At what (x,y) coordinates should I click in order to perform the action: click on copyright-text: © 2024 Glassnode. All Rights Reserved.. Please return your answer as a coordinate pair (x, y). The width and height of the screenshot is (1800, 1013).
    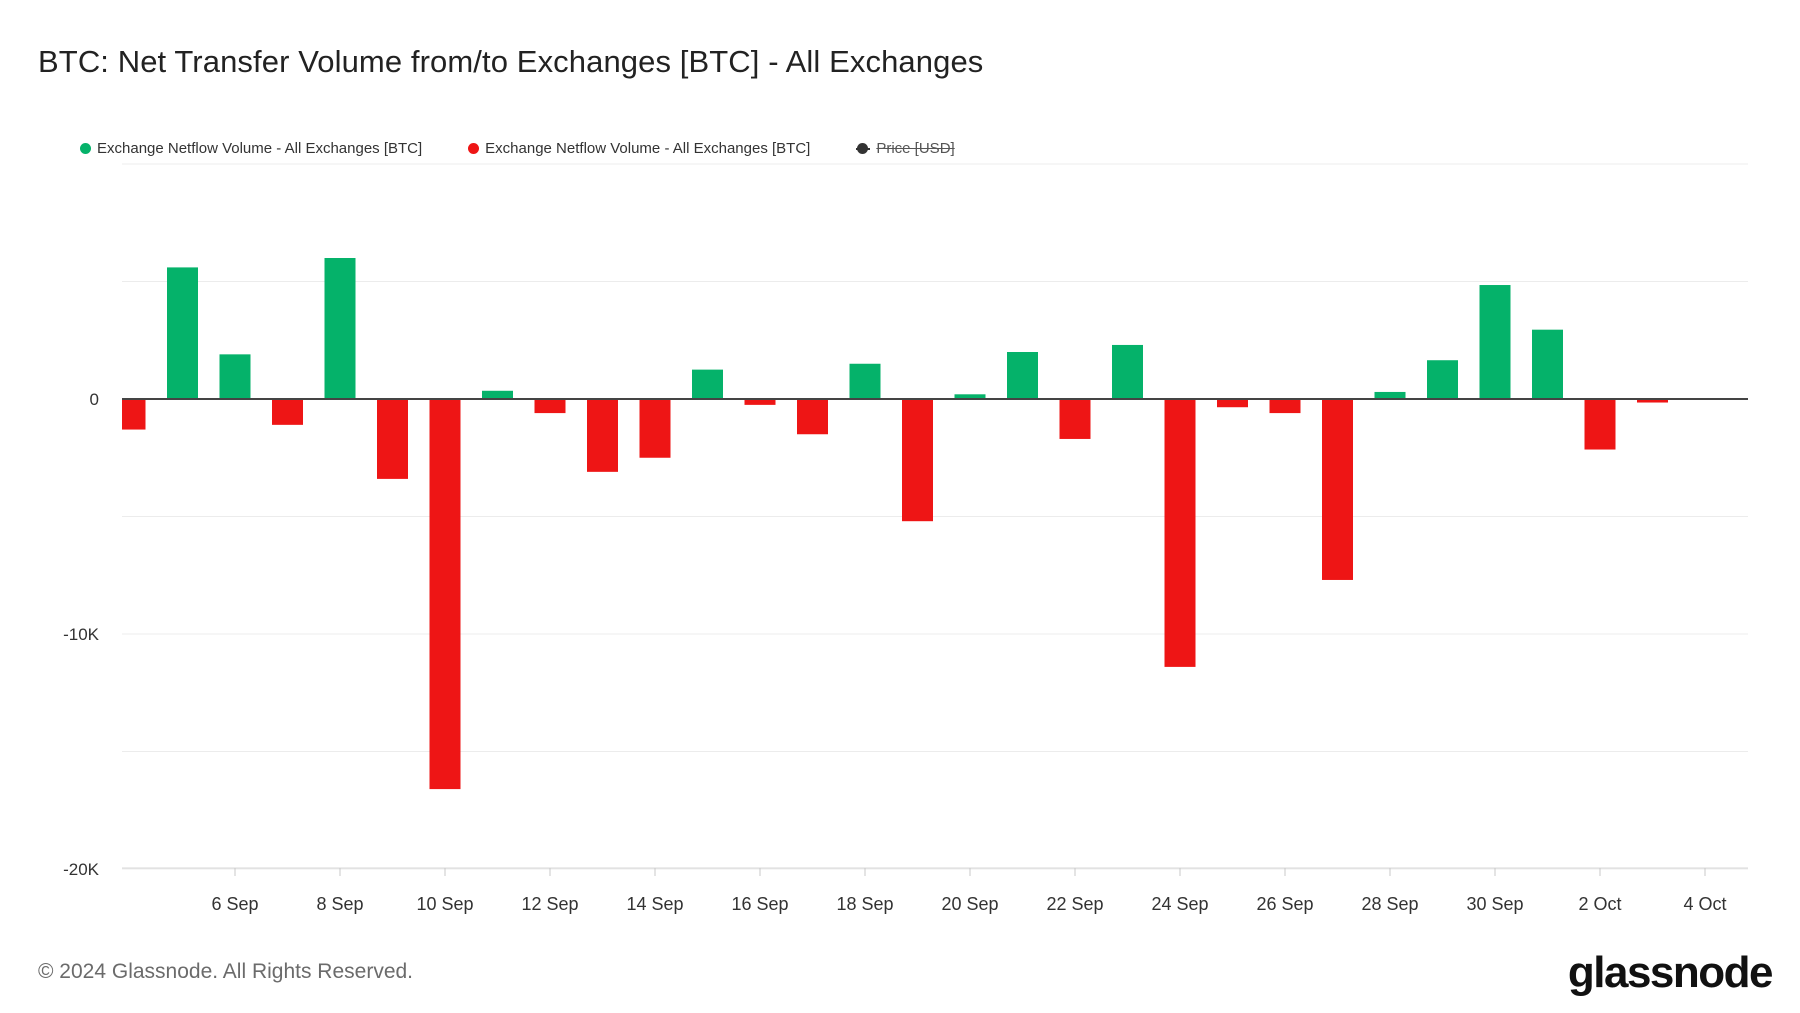
    Looking at the image, I should click on (226, 971).